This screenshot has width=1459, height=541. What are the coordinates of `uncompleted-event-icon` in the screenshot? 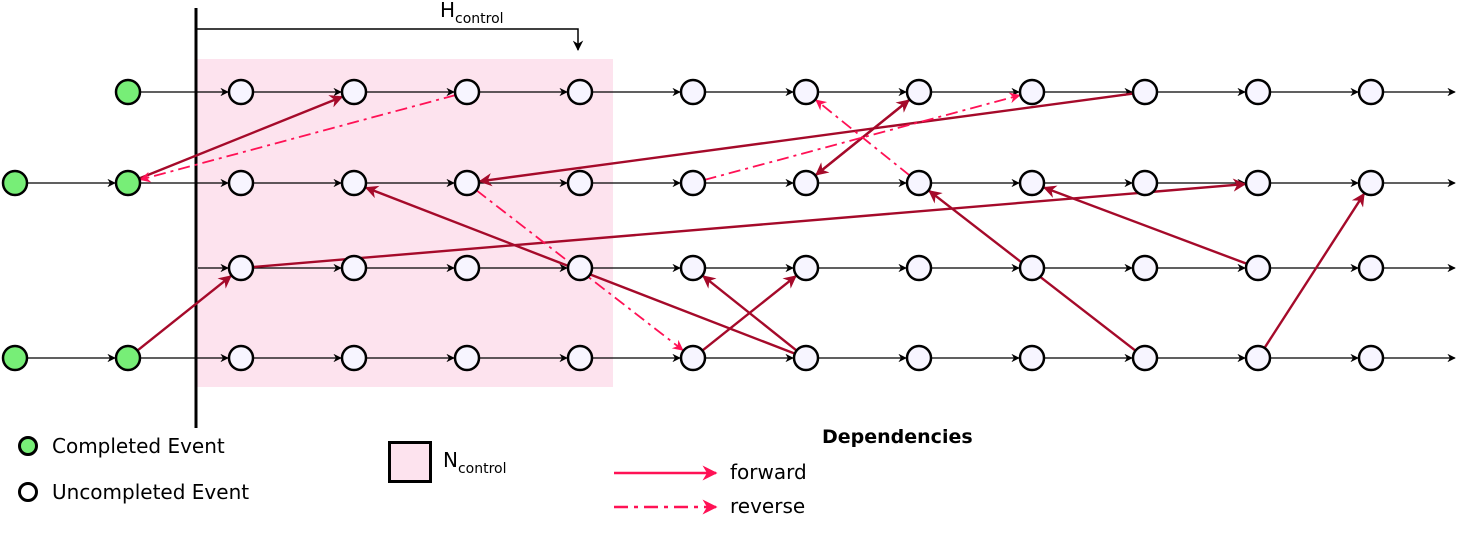 It's located at (28, 492).